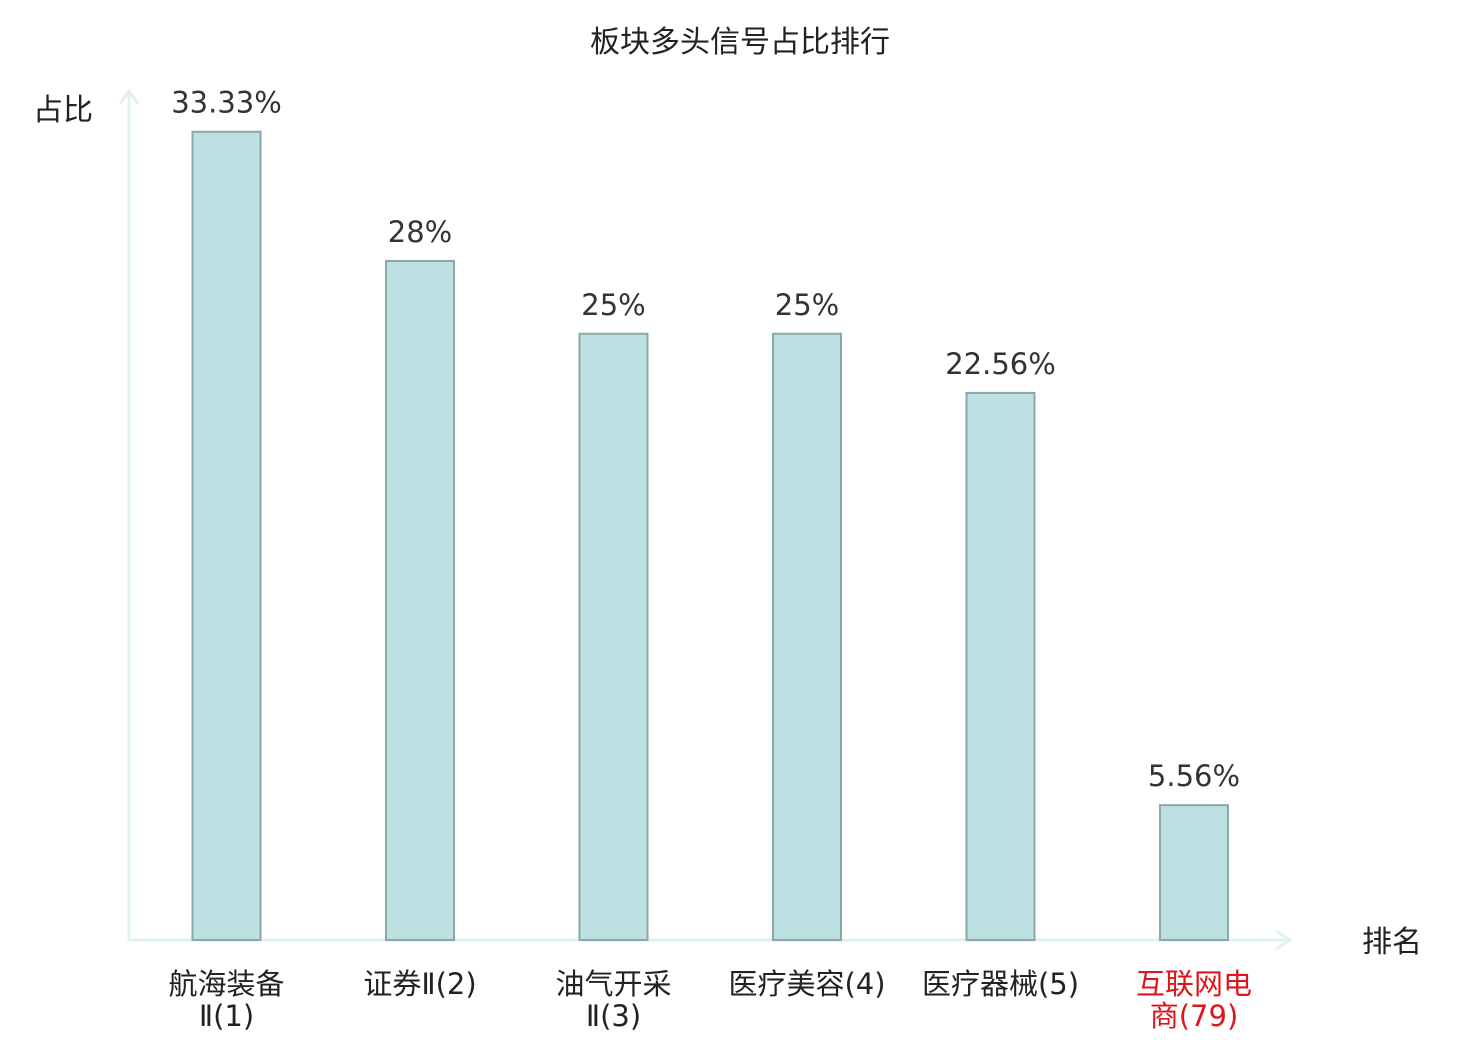 This screenshot has width=1480, height=1040. I want to click on category-label: 医疗美容(4), so click(806, 984).